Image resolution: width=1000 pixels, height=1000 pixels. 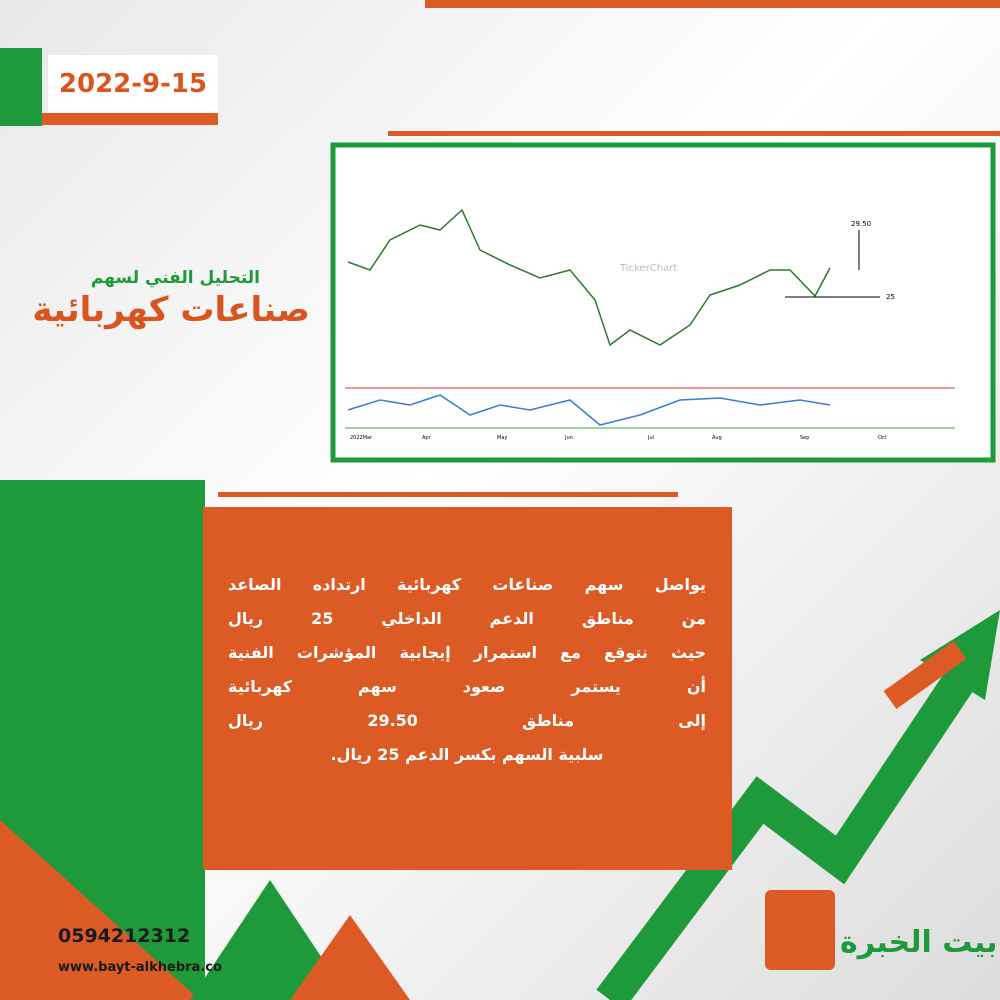 What do you see at coordinates (467, 754) in the screenshot?
I see `body-line: سلبية السهم بكسر الدعم 25 ريال.` at bounding box center [467, 754].